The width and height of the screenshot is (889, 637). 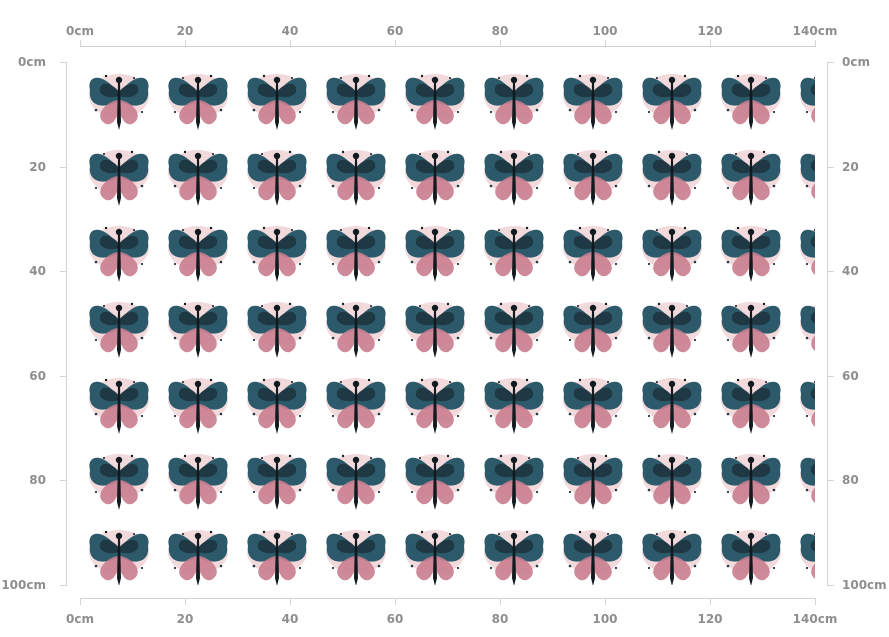 What do you see at coordinates (500, 31) in the screenshot?
I see `top-ruler-label: 80` at bounding box center [500, 31].